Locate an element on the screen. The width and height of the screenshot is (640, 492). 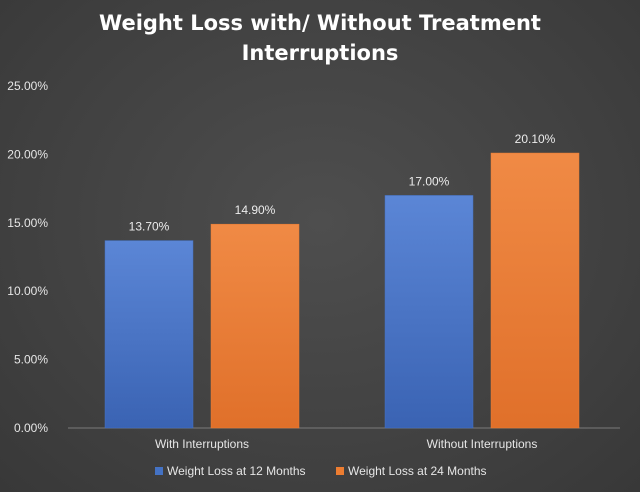
x-category-label: With Interruptions is located at coordinates (202, 444).